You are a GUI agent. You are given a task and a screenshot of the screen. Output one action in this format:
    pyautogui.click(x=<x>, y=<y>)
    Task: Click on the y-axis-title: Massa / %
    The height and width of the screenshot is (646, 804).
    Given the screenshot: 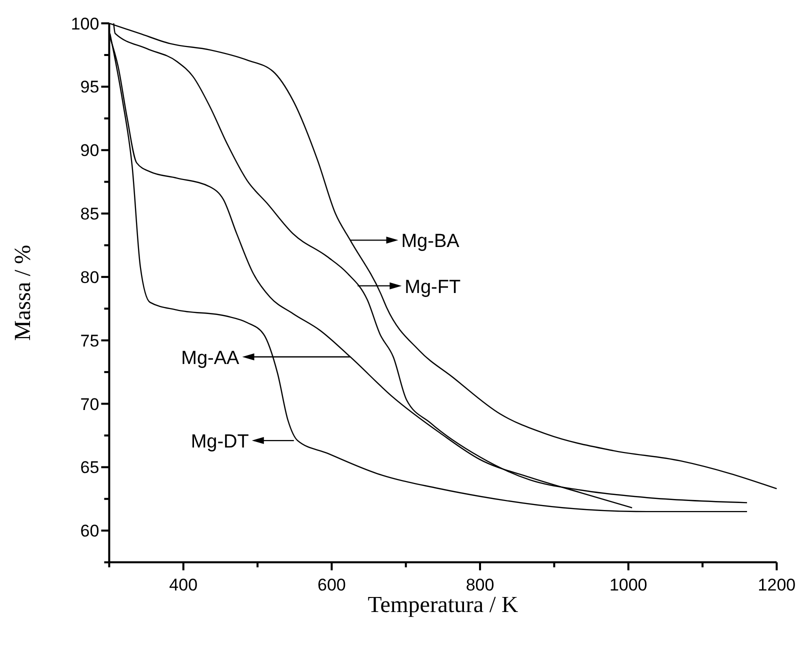 What is the action you would take?
    pyautogui.click(x=22, y=292)
    